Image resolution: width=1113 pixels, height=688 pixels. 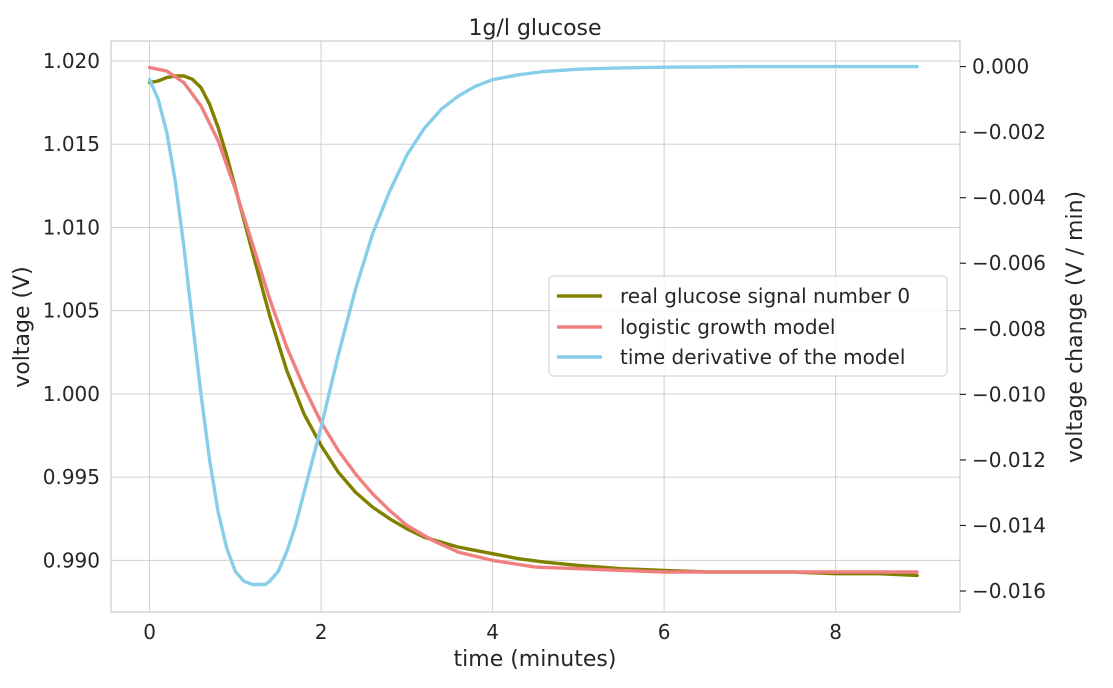 I want to click on y-right-tick-label: −0.012, so click(x=1009, y=460).